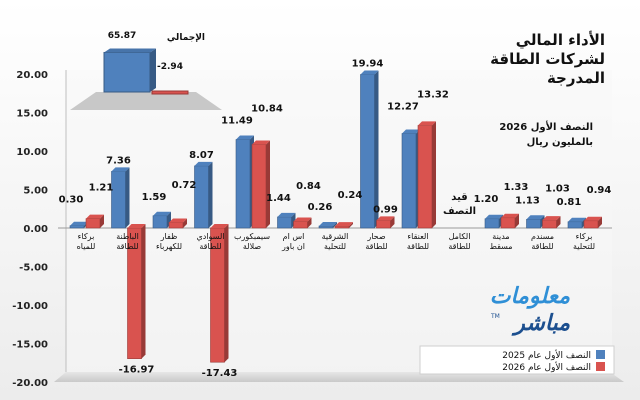  What do you see at coordinates (530, 296) in the screenshot?
I see `logo-line-1: معلومات` at bounding box center [530, 296].